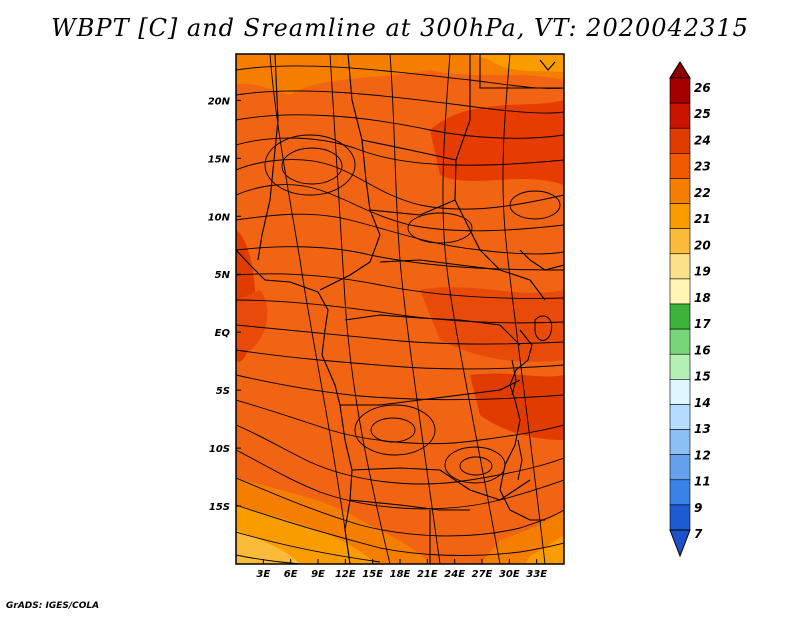  Describe the element at coordinates (219, 101) in the screenshot. I see `lat-tick-label: 20N` at that location.